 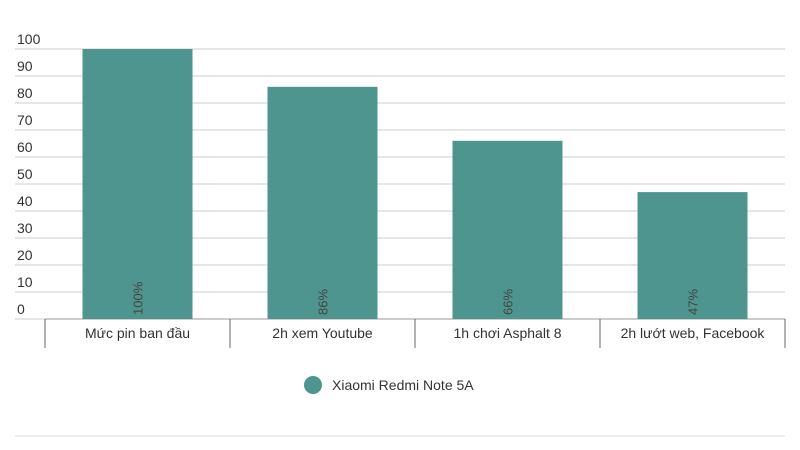 I want to click on y-tick-label: 50, so click(x=25, y=174).